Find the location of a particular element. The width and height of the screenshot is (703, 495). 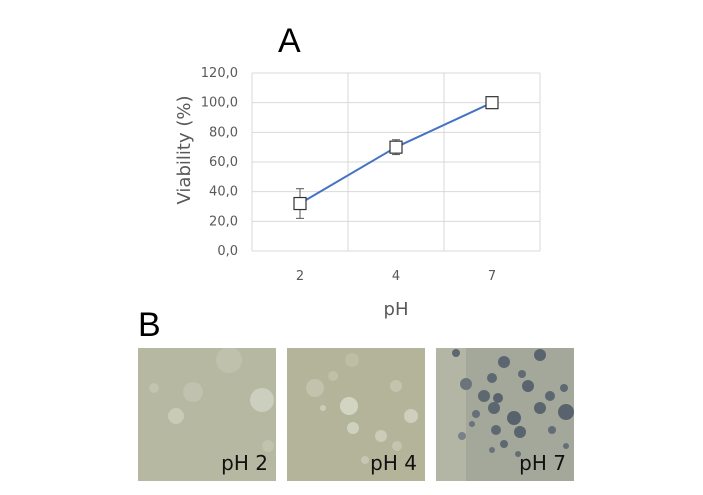

x-axis-title: pH is located at coordinates (396, 309).